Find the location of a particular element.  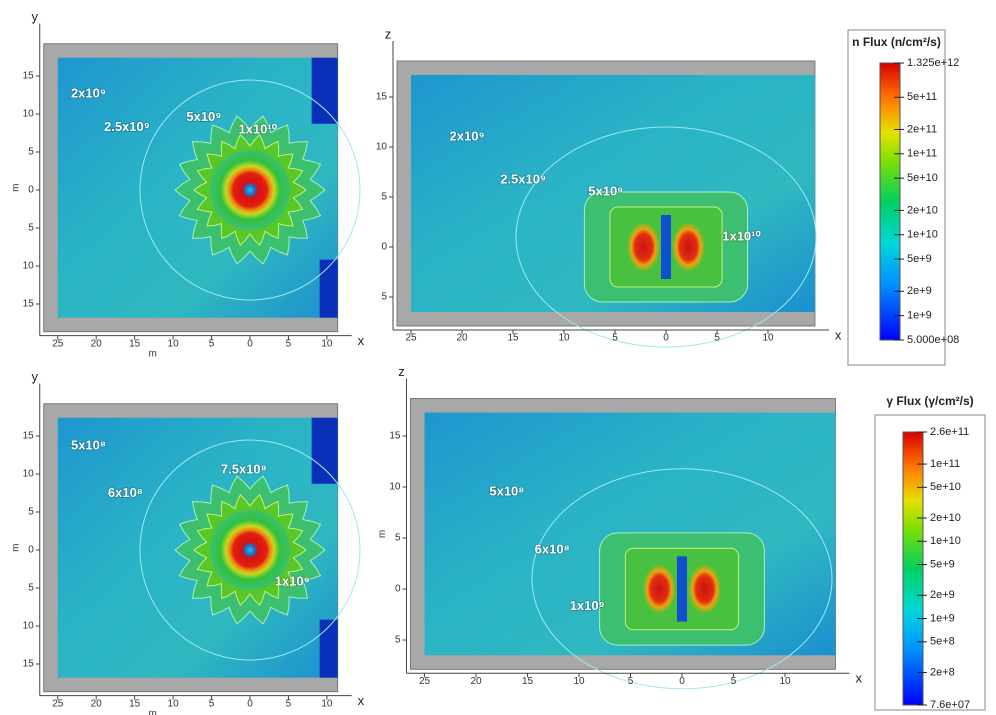

colorbar-label: 5e+9 is located at coordinates (942, 564).